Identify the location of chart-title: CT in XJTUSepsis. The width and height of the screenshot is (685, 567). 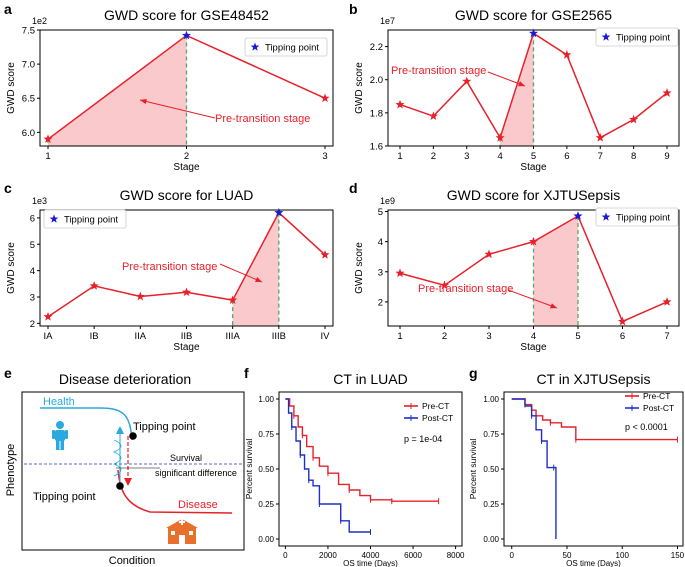
(593, 379).